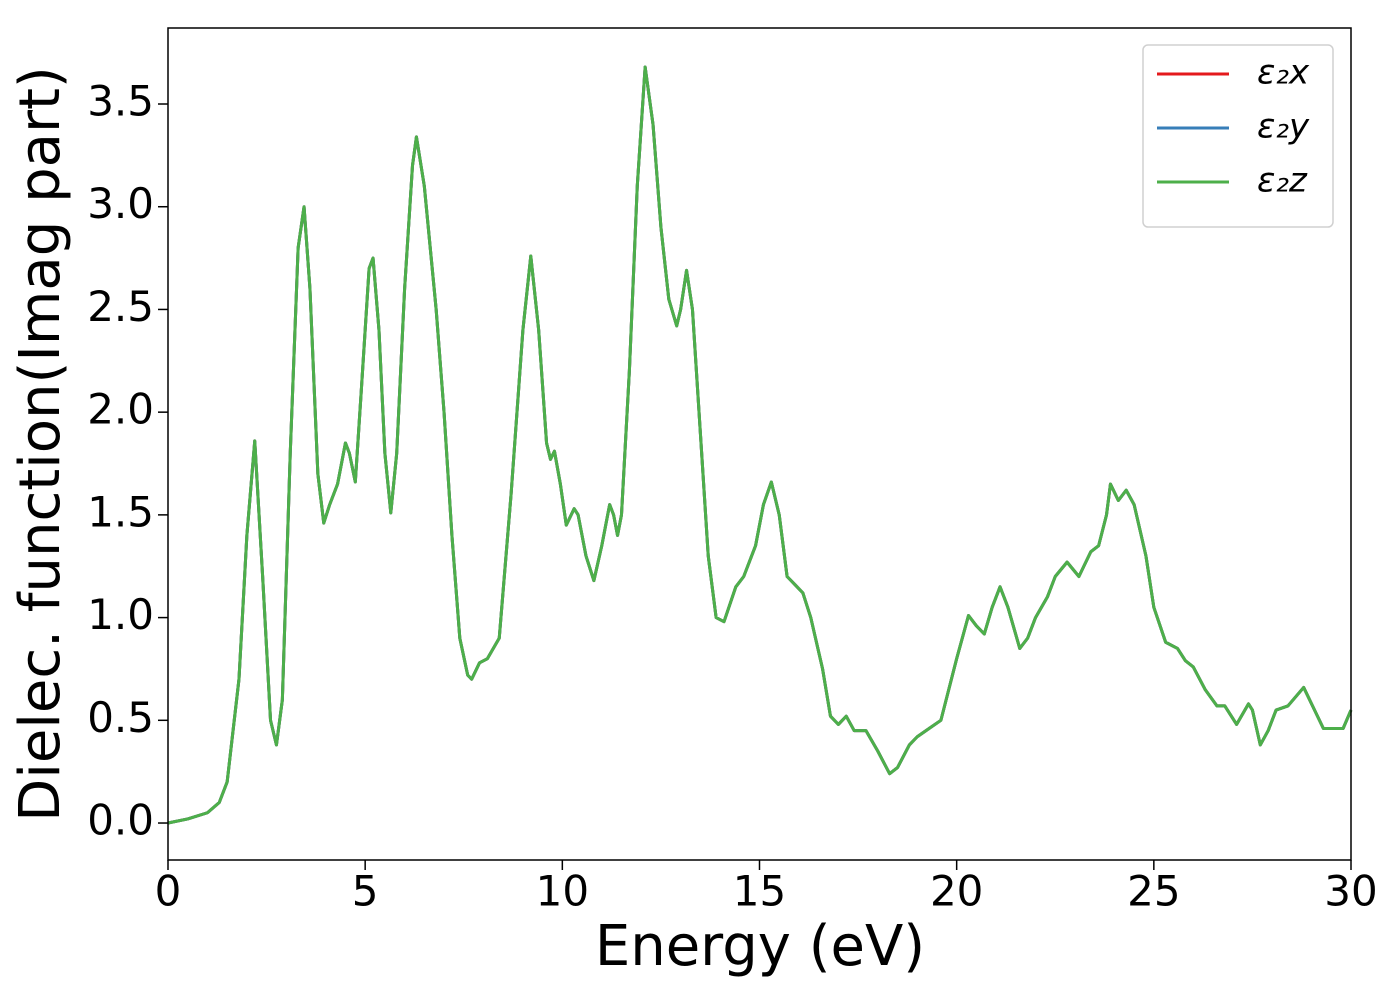  What do you see at coordinates (1153, 891) in the screenshot?
I see `x-tick-label: 25` at bounding box center [1153, 891].